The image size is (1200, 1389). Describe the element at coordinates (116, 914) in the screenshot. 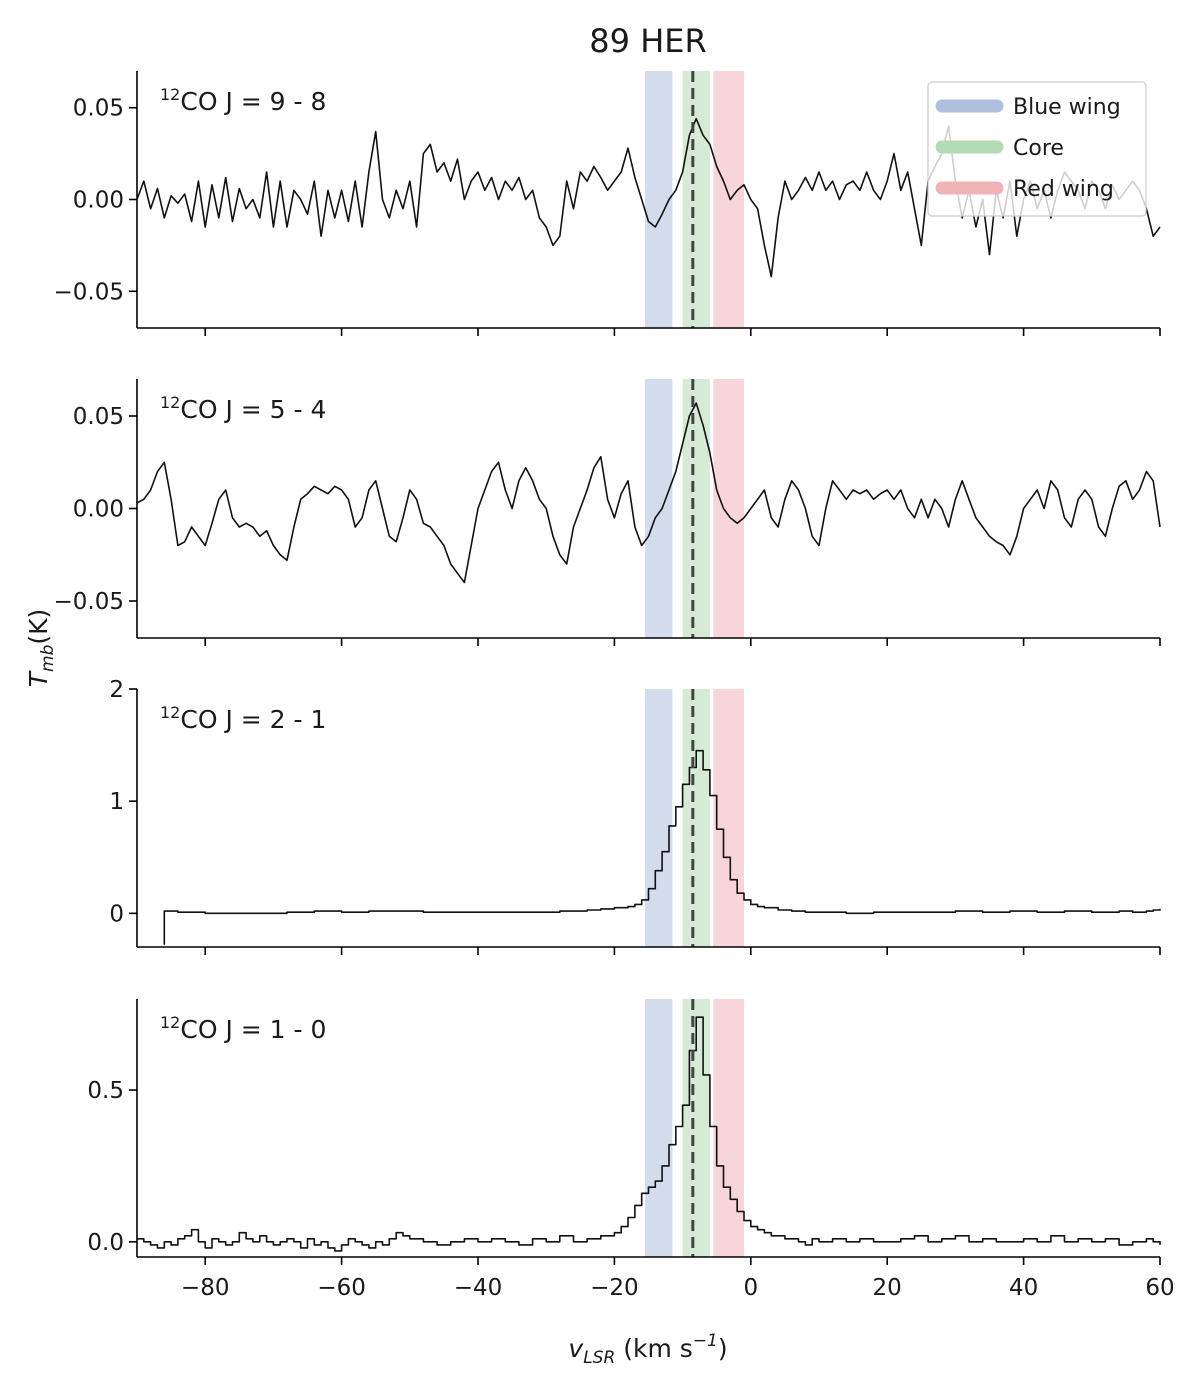

I see `y-tick-label: 0` at that location.